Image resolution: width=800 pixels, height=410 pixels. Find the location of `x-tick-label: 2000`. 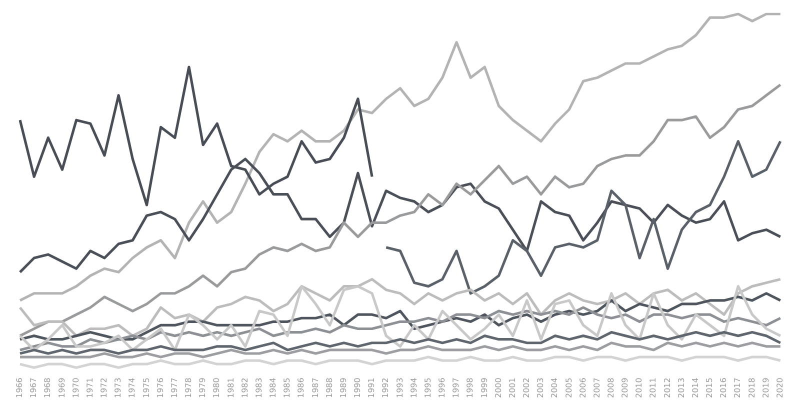

x-tick-label: 2000 is located at coordinates (498, 388).